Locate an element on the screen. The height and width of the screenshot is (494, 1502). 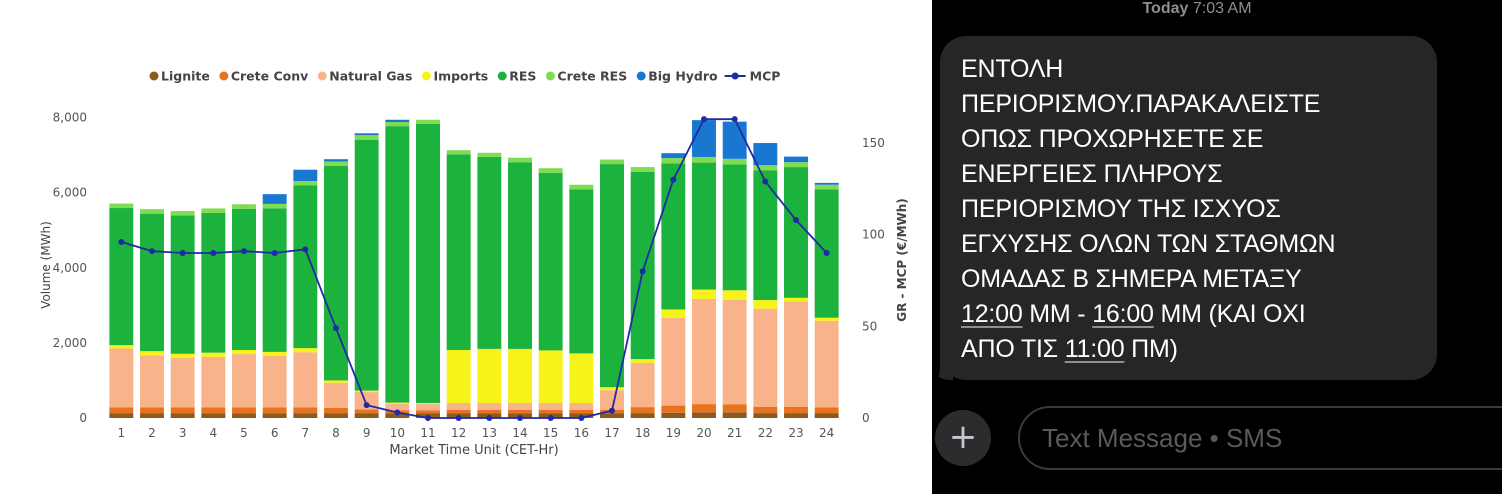
message-line: ΕΝΕΡΓΕΙΕΣ ΠΛΗΡΟΥΣ is located at coordinates (1190, 174).